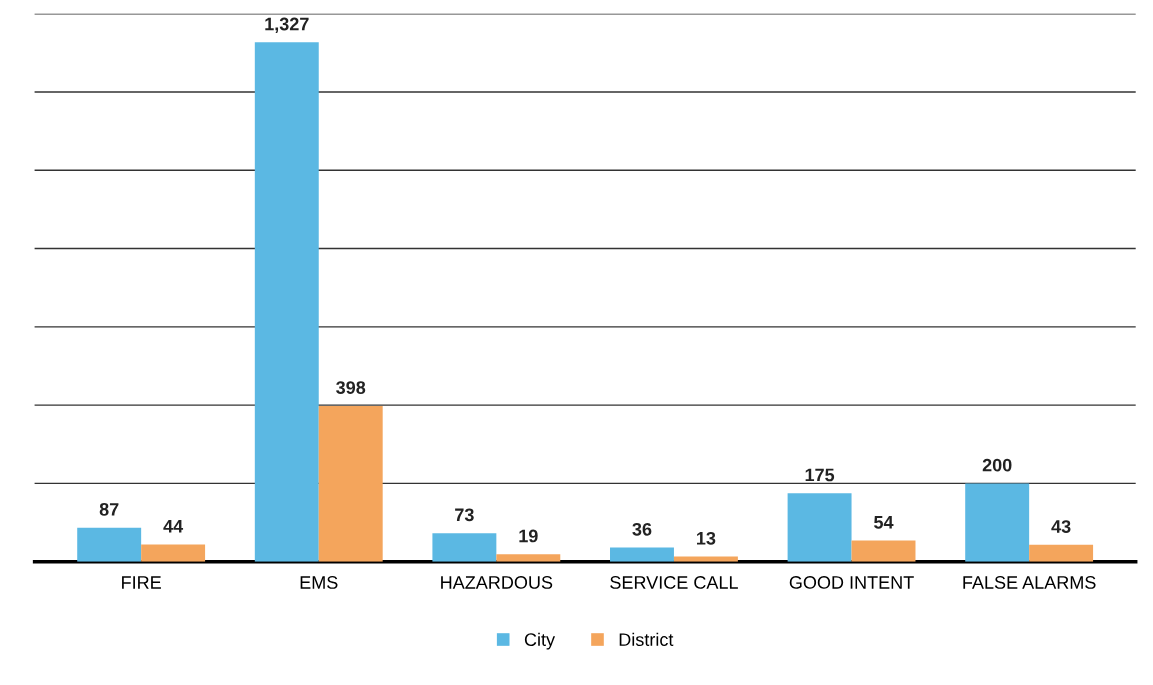 This screenshot has height=685, width=1153. What do you see at coordinates (706, 538) in the screenshot?
I see `data-label: 13` at bounding box center [706, 538].